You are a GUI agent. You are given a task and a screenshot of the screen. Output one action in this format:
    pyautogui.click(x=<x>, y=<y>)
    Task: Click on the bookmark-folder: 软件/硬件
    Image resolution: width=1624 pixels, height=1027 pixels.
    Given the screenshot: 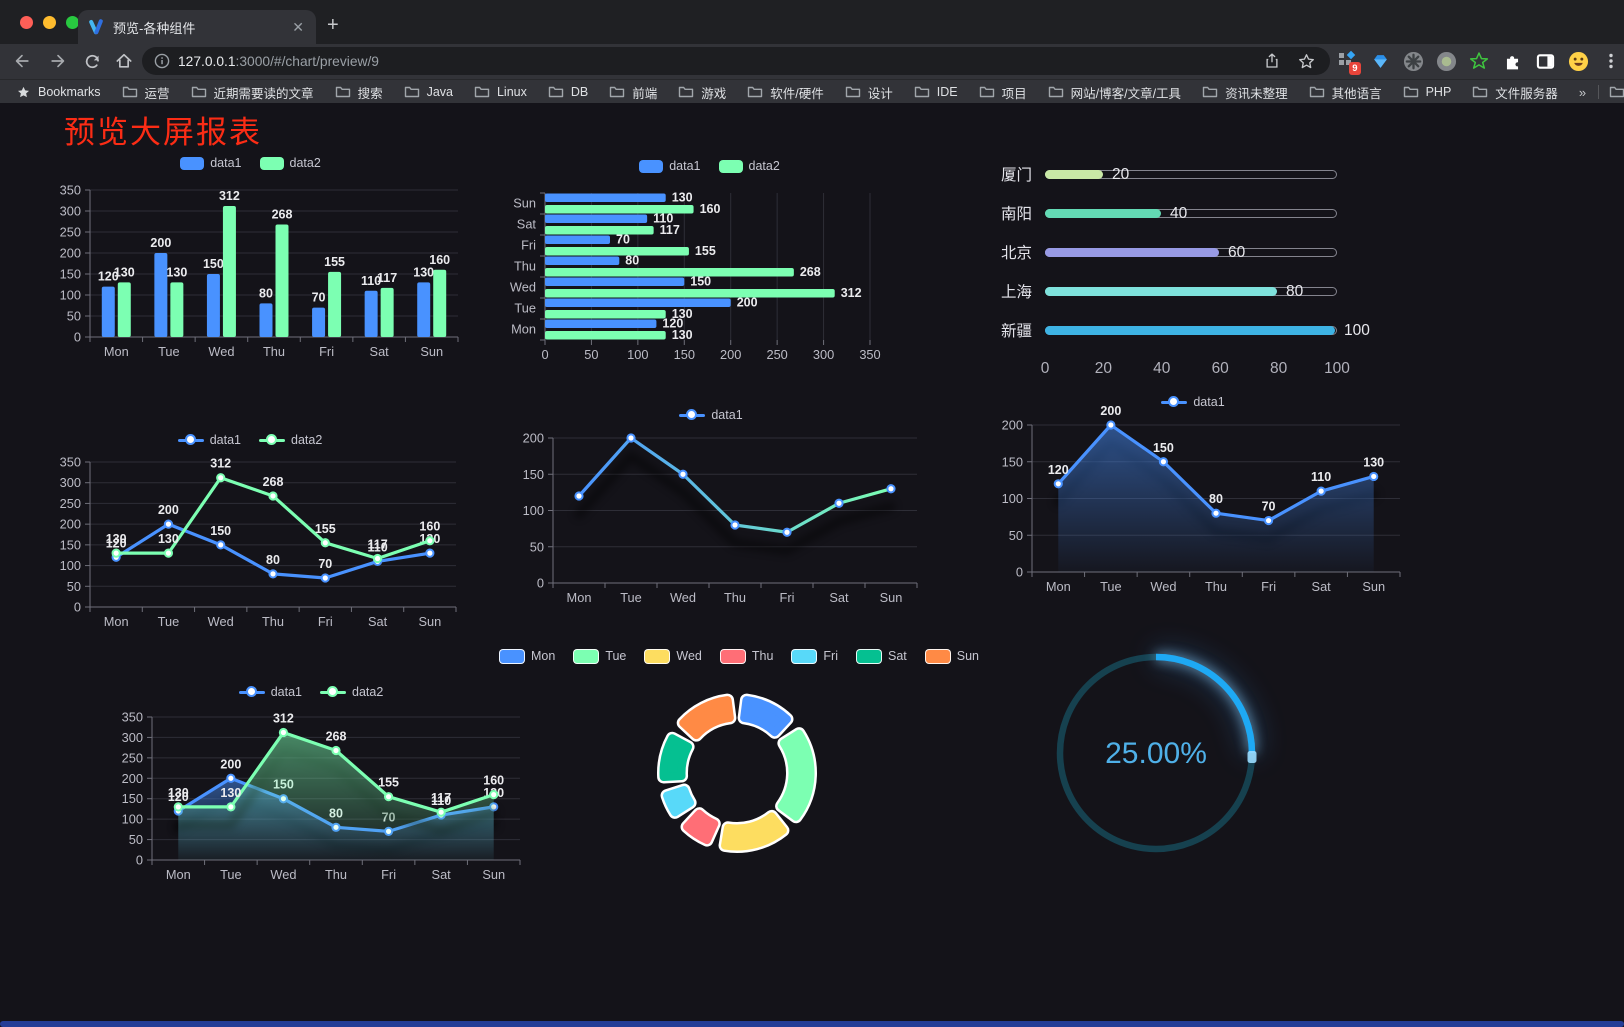 What is the action you would take?
    pyautogui.click(x=785, y=92)
    